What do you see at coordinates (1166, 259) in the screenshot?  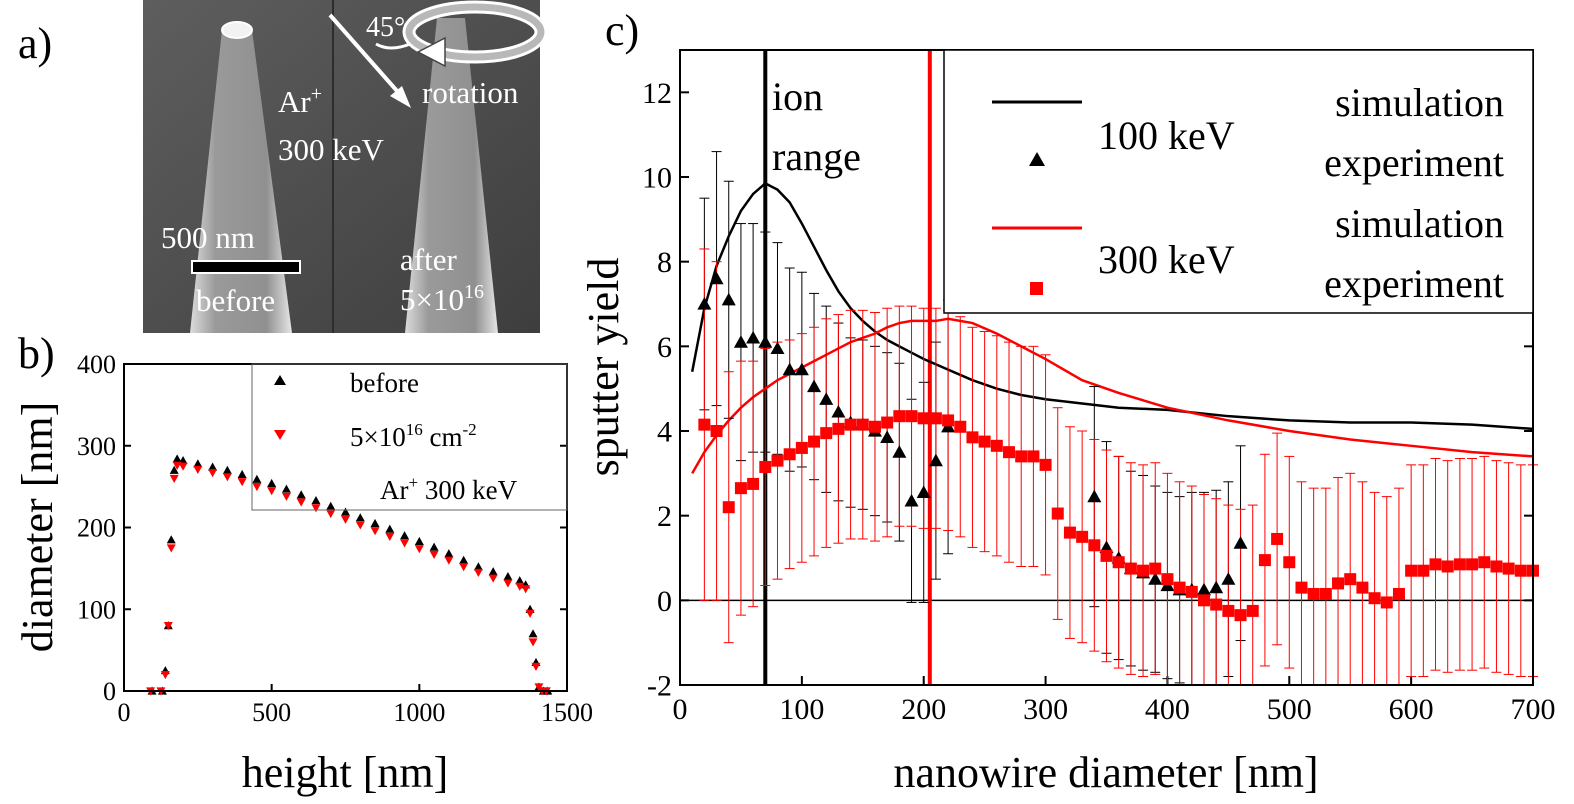 I see `legend-energy-300kev: 300 keV` at bounding box center [1166, 259].